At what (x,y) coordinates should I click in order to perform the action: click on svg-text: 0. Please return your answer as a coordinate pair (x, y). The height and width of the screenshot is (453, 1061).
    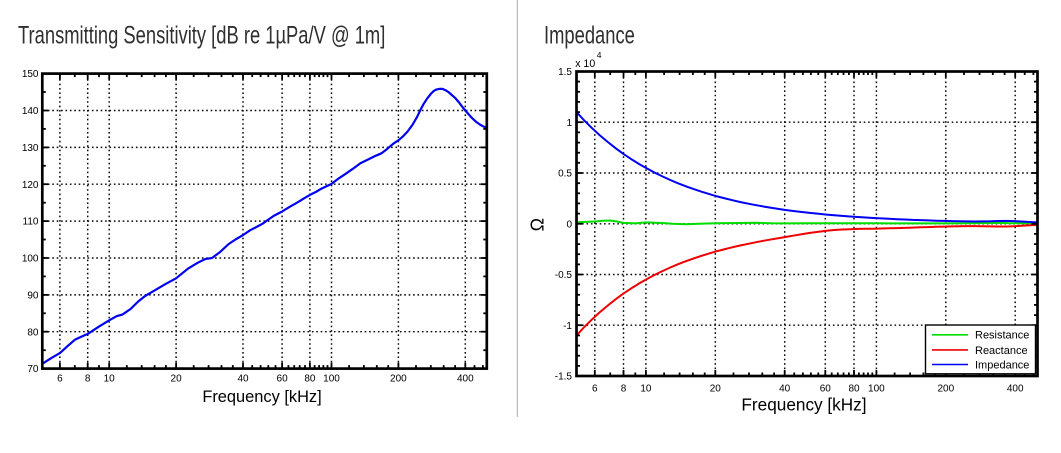
    Looking at the image, I should click on (569, 224).